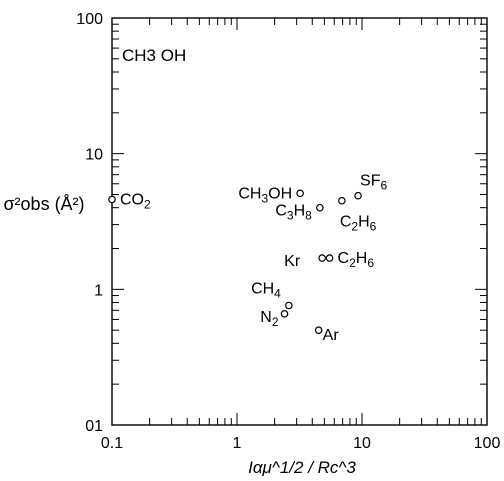  Describe the element at coordinates (98, 290) in the screenshot. I see `y-tick-label: 1` at that location.